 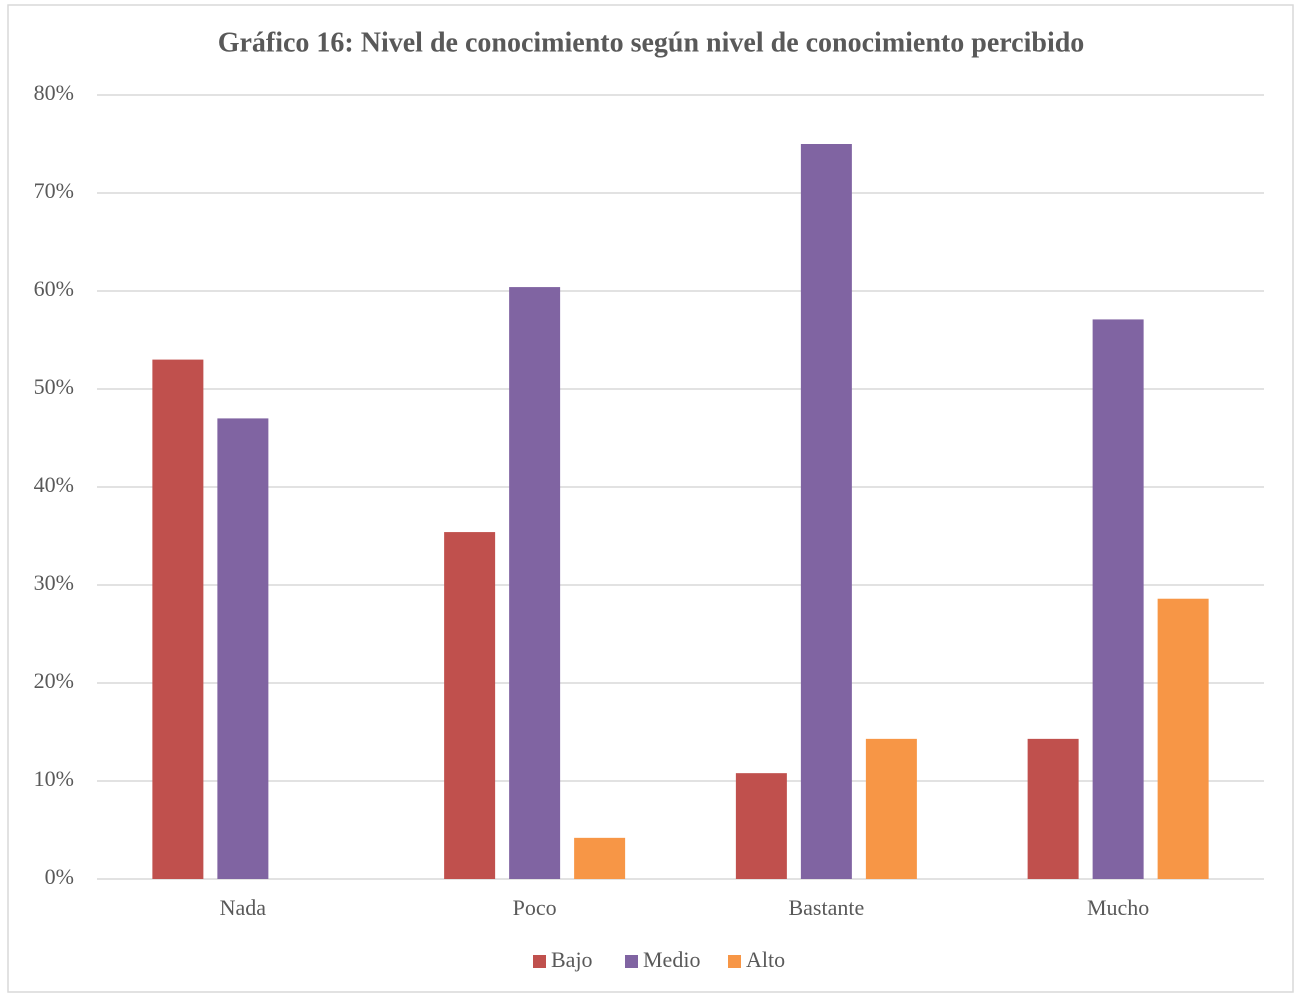 What do you see at coordinates (535, 907) in the screenshot?
I see `x-tick-label: Poco` at bounding box center [535, 907].